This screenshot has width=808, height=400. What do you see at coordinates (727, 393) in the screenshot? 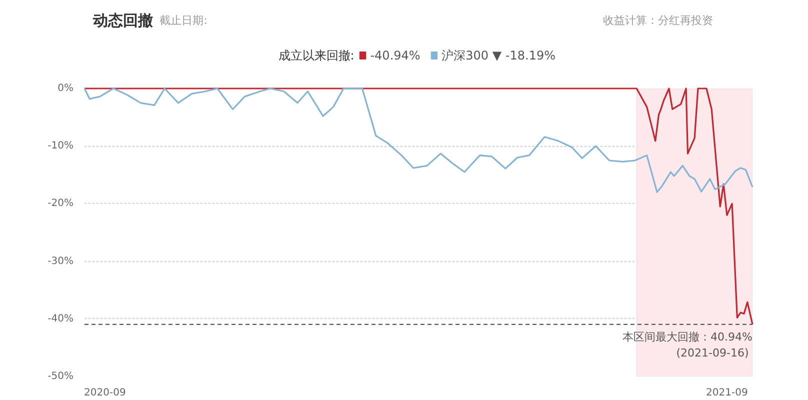
I see `x-tick-label: 2021-09` at bounding box center [727, 393].